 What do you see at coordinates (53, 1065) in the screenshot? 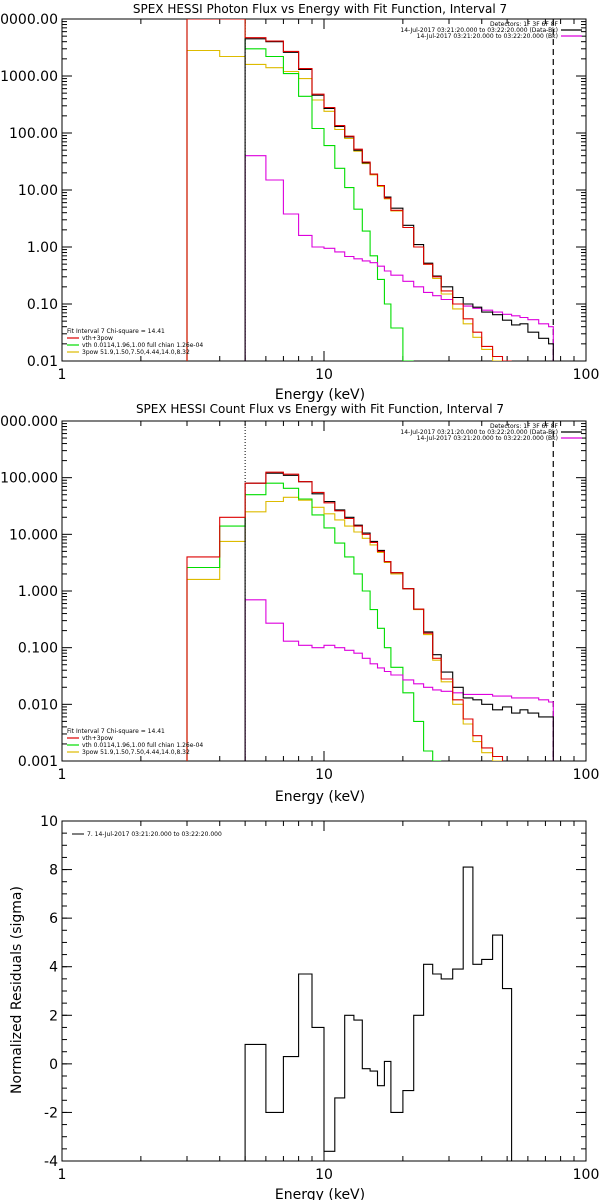
I see `y-tick-label: 0` at bounding box center [53, 1065].